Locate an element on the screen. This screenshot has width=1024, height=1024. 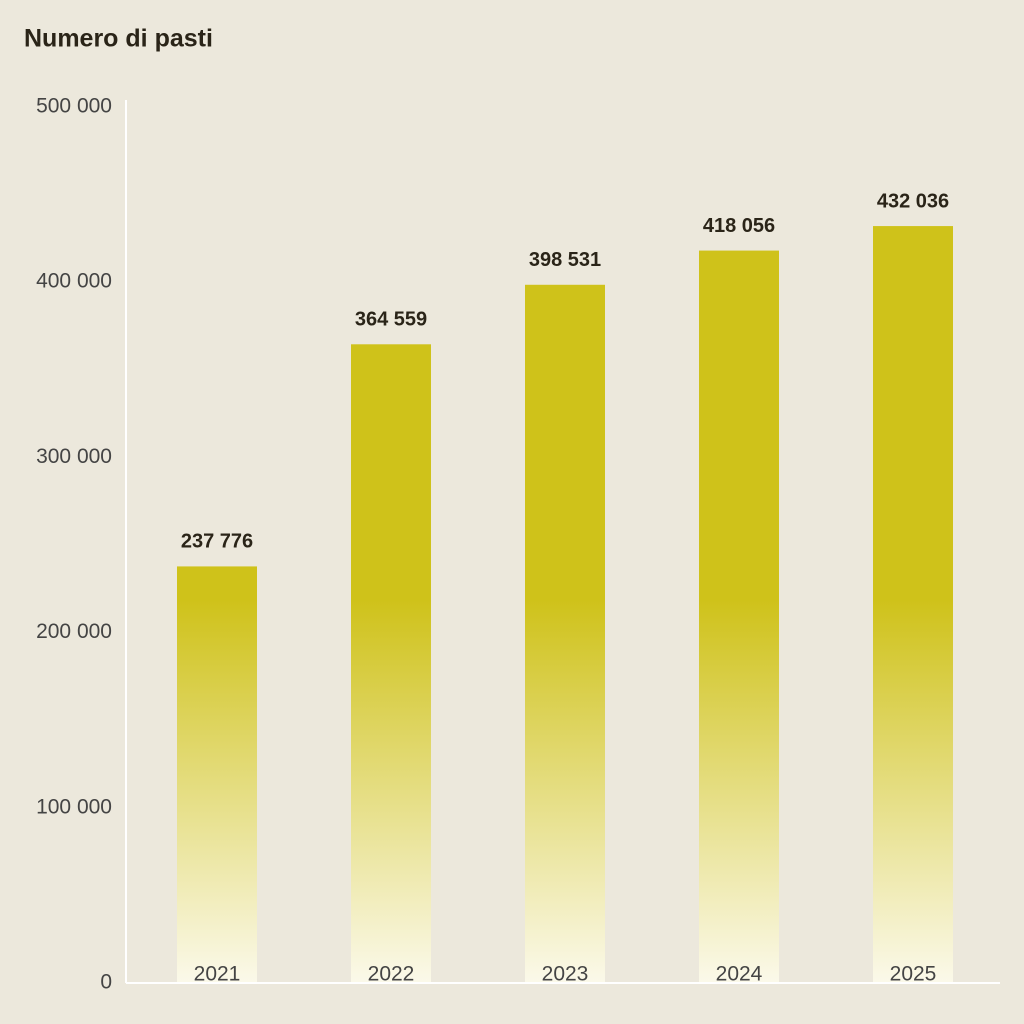
y-tick-label: 100 000 is located at coordinates (74, 806).